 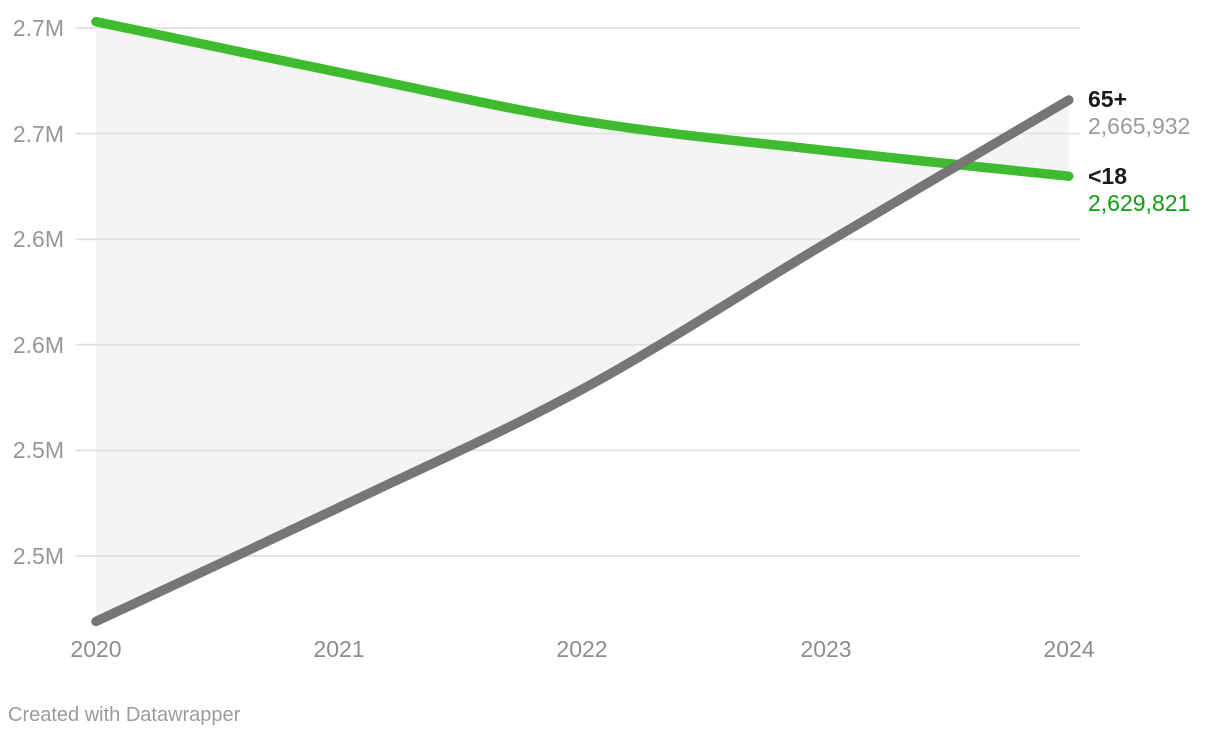 I want to click on x-axis-label: 2022, so click(x=582, y=649).